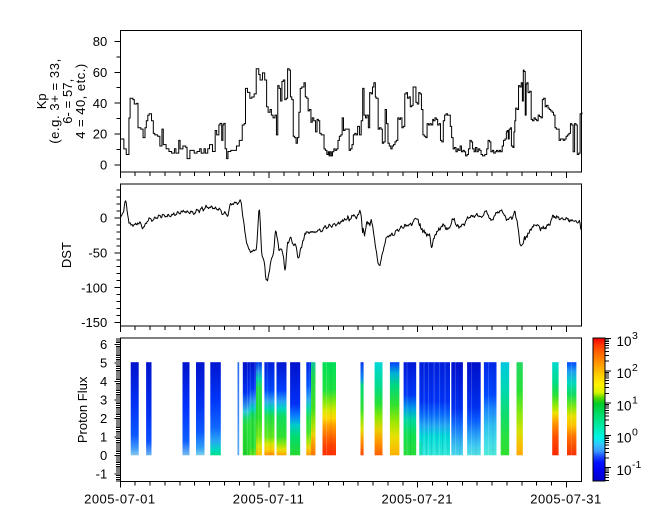 The height and width of the screenshot is (523, 665). I want to click on svg-text: 4 = 40, etc.), so click(80, 101).